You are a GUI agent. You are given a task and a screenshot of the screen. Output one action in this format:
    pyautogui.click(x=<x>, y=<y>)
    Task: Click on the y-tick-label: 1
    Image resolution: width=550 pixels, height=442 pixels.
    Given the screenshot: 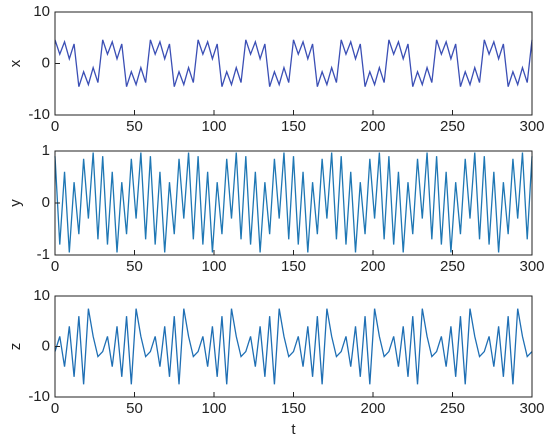 What is the action you would take?
    pyautogui.click(x=46, y=150)
    